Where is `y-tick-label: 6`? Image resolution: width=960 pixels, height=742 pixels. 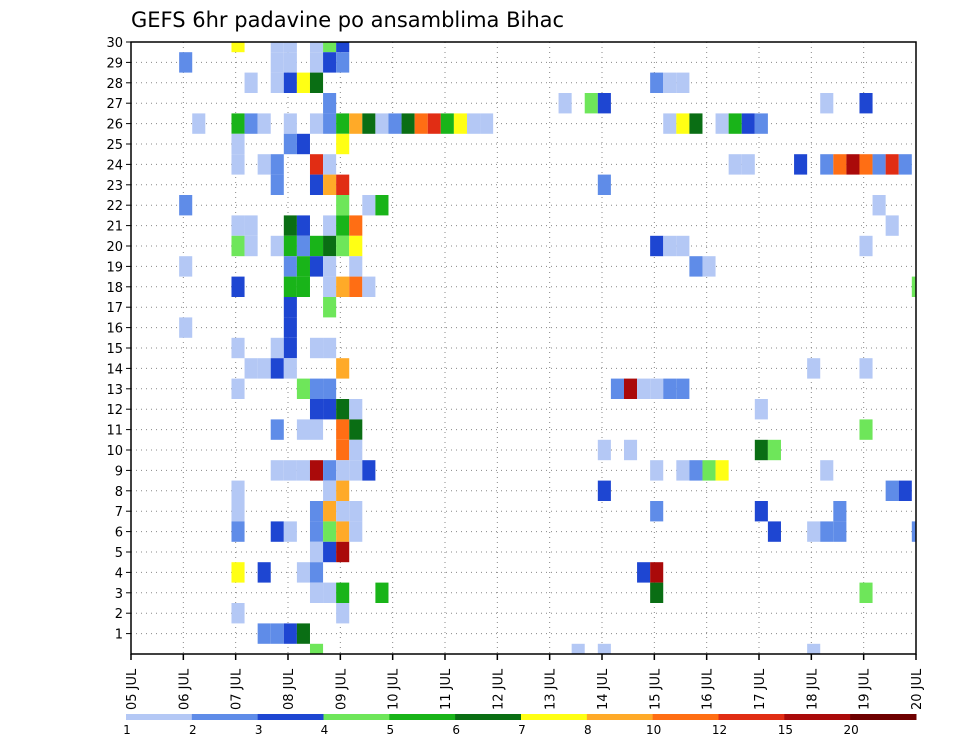
y-tick-label: 6 is located at coordinates (119, 533).